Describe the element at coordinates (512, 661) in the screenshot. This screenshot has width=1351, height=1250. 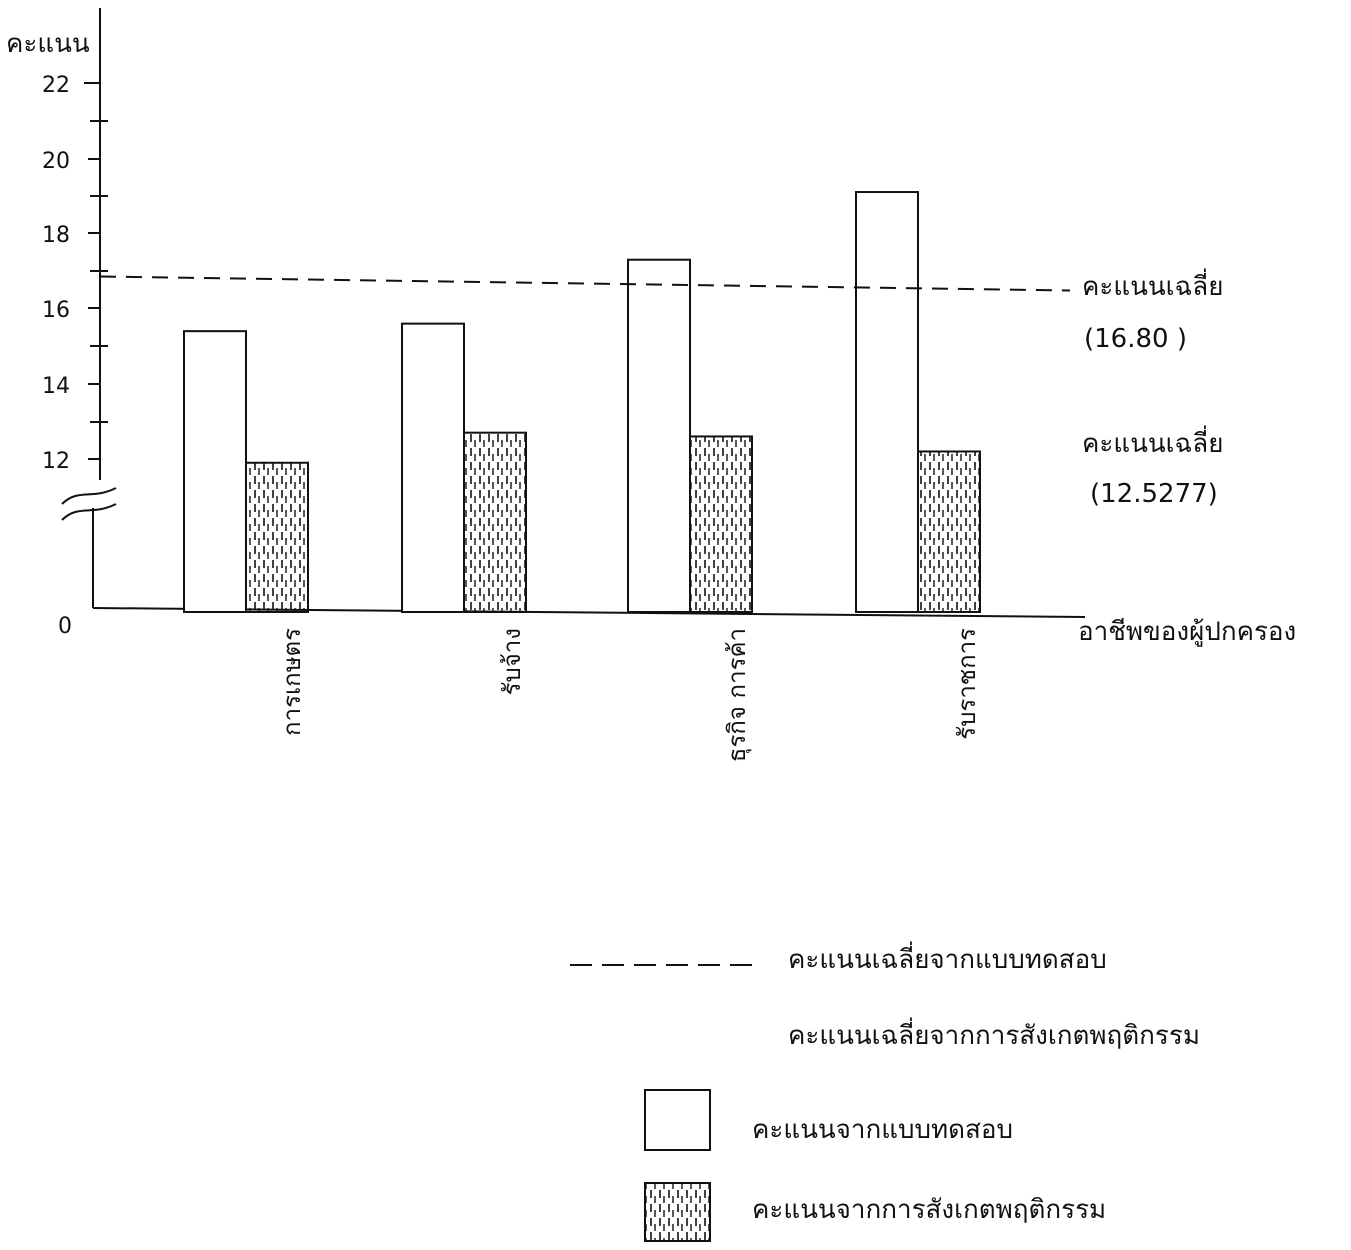
I see `category-label: รับจ้าง` at that location.